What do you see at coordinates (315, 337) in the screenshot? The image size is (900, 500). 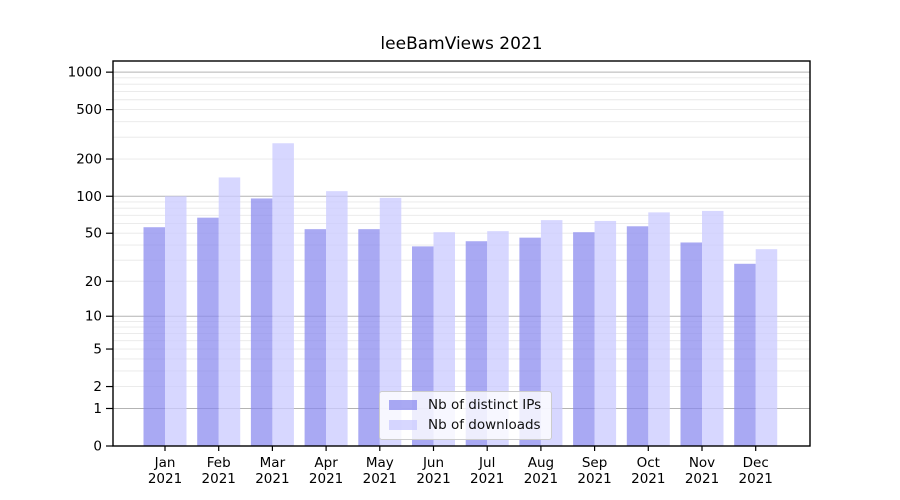 I see `bar-apr-distinct-ips` at bounding box center [315, 337].